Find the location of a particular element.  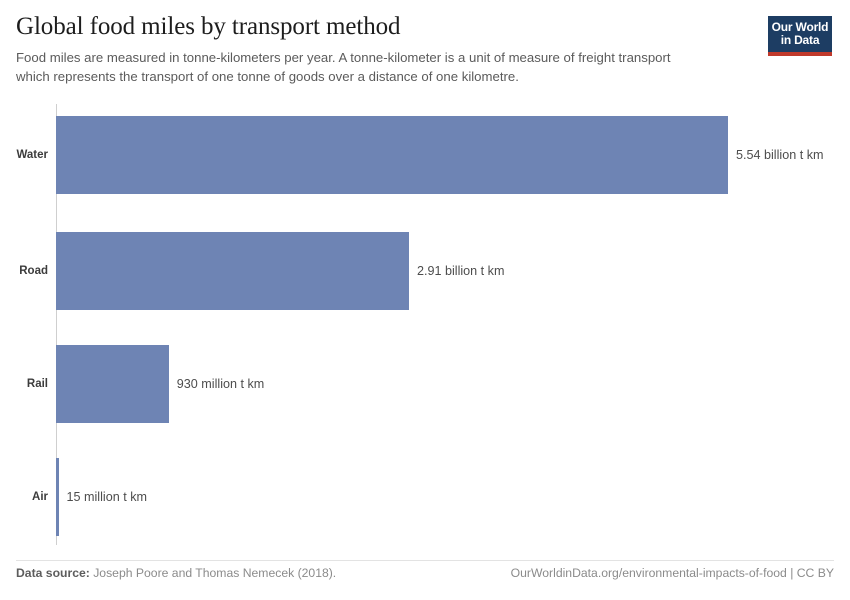

bar-row: Rail 930 million t km is located at coordinates (425, 384).